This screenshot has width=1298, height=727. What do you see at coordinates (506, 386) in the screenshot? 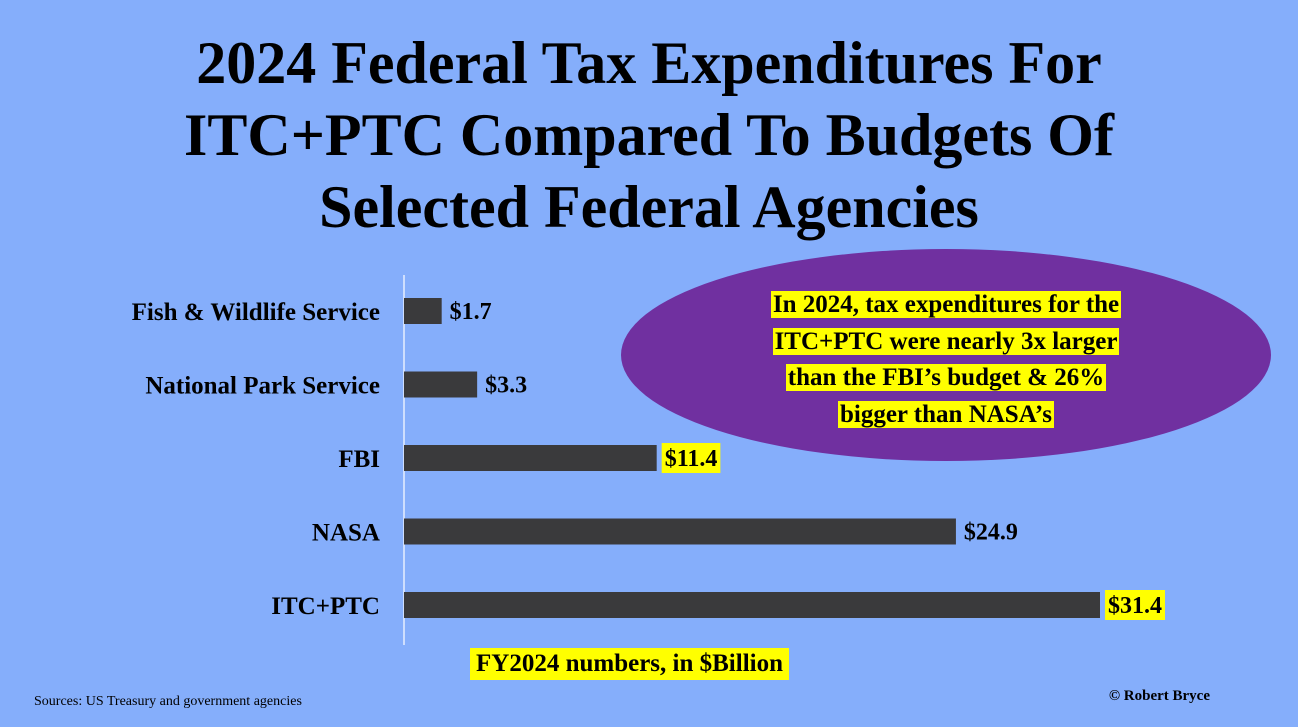
I see `value-label: $3.3` at bounding box center [506, 386].